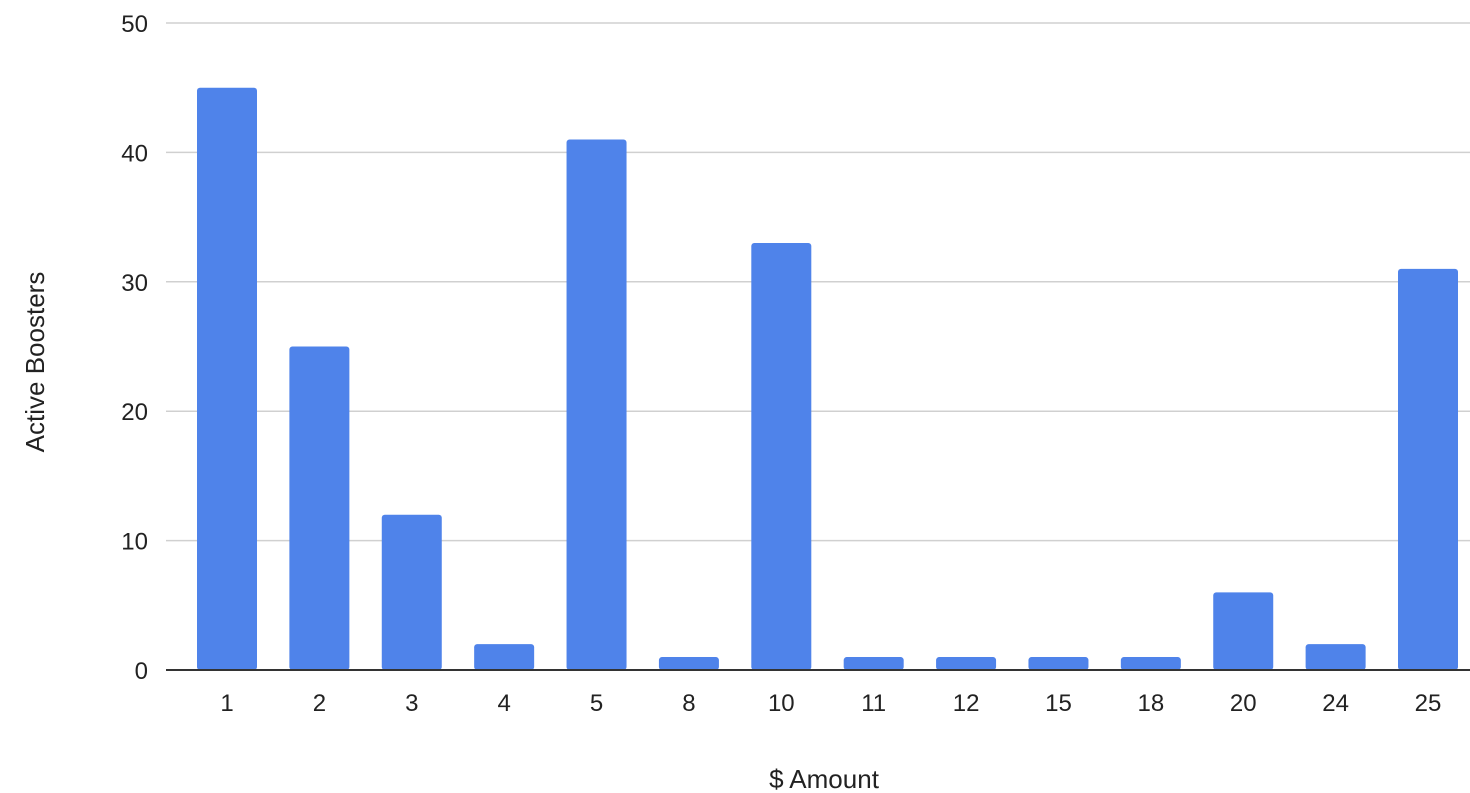 This screenshot has width=1470, height=793. I want to click on y-axis-title: Active Boosters, so click(35, 362).